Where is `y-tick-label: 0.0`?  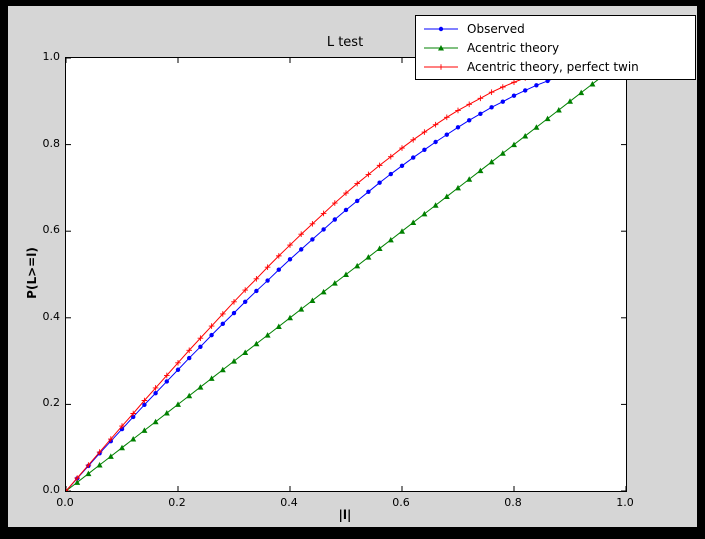 y-tick-label: 0.0 is located at coordinates (51, 489).